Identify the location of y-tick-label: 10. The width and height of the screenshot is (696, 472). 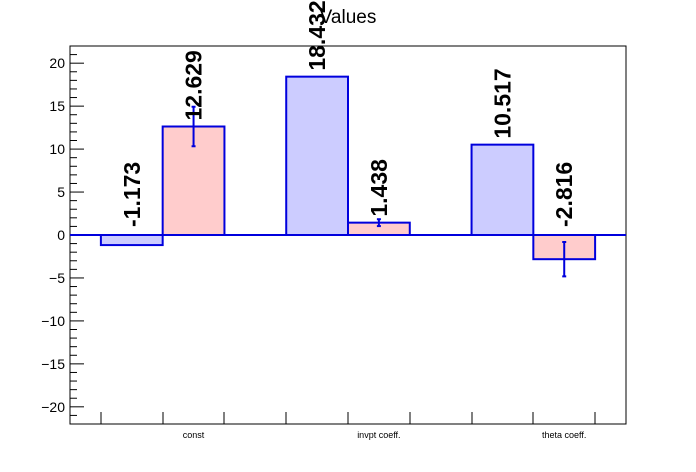
(57, 149).